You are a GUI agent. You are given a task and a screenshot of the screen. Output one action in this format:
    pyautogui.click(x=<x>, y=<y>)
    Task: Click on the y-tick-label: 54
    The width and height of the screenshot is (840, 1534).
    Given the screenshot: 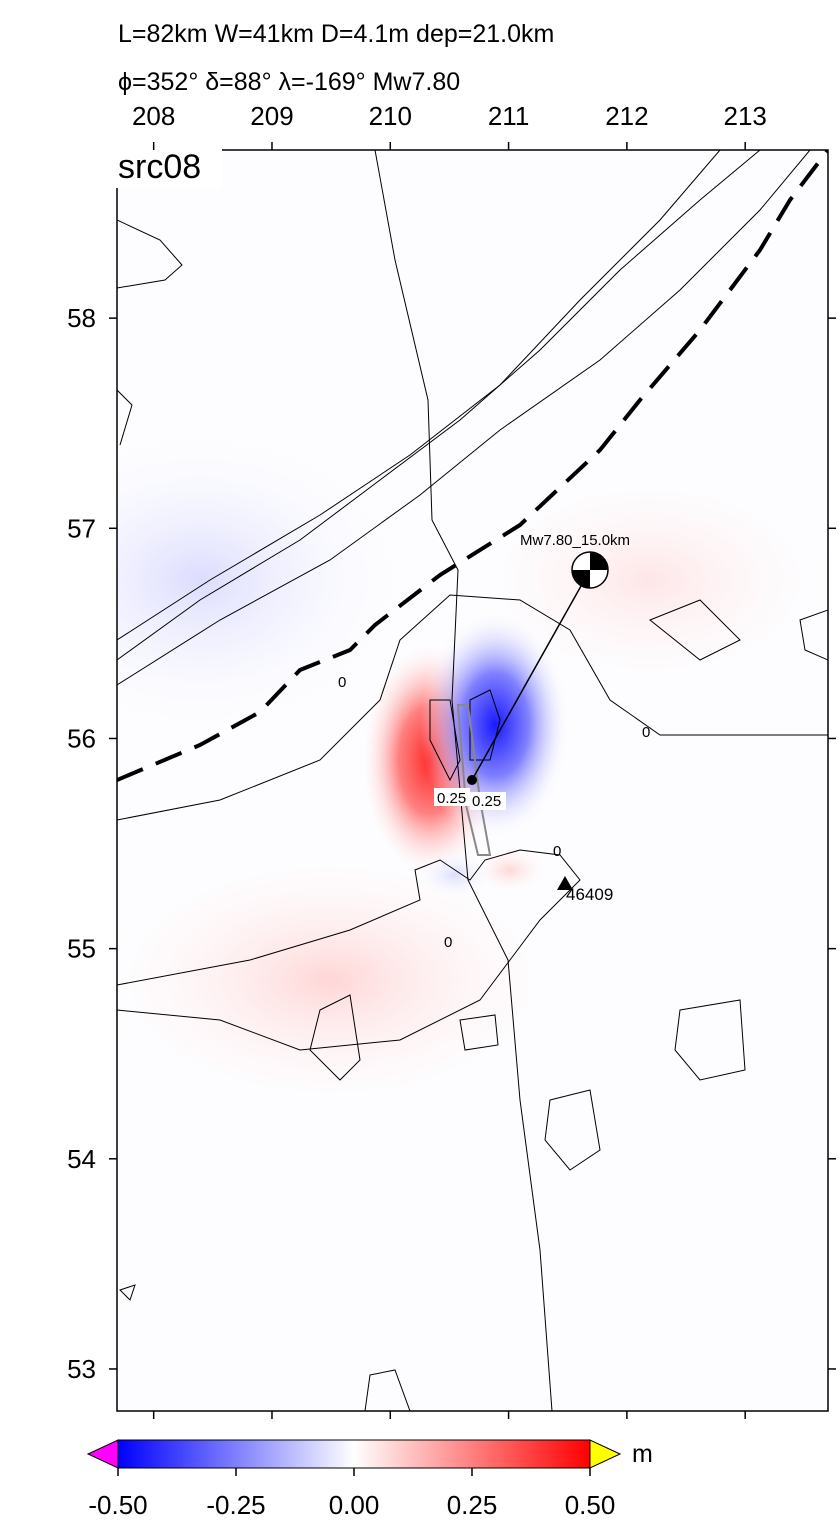 What is the action you would take?
    pyautogui.click(x=81, y=1159)
    